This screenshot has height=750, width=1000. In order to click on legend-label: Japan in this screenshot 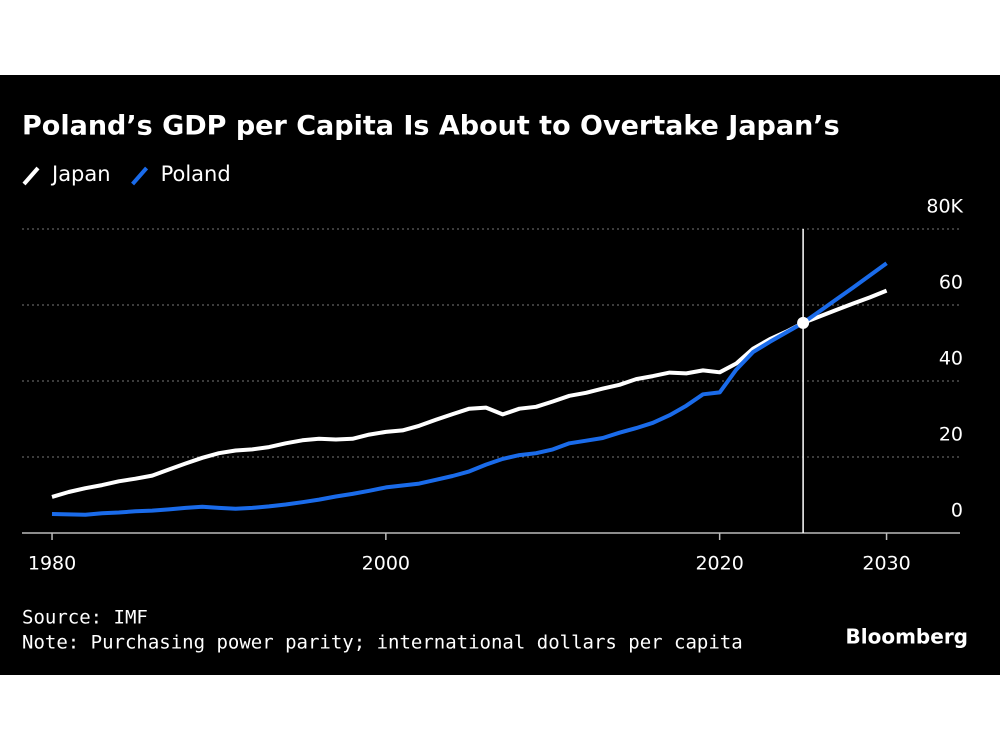, I will do `click(80, 174)`.